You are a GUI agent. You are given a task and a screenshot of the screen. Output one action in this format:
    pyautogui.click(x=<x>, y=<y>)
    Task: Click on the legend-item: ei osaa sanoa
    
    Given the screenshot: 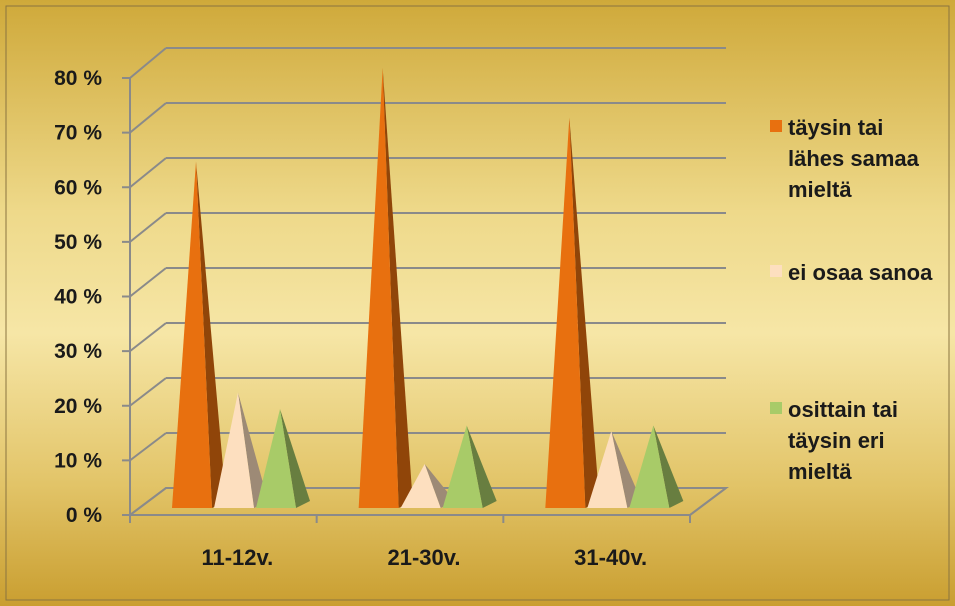 What is the action you would take?
    pyautogui.click(x=854, y=272)
    